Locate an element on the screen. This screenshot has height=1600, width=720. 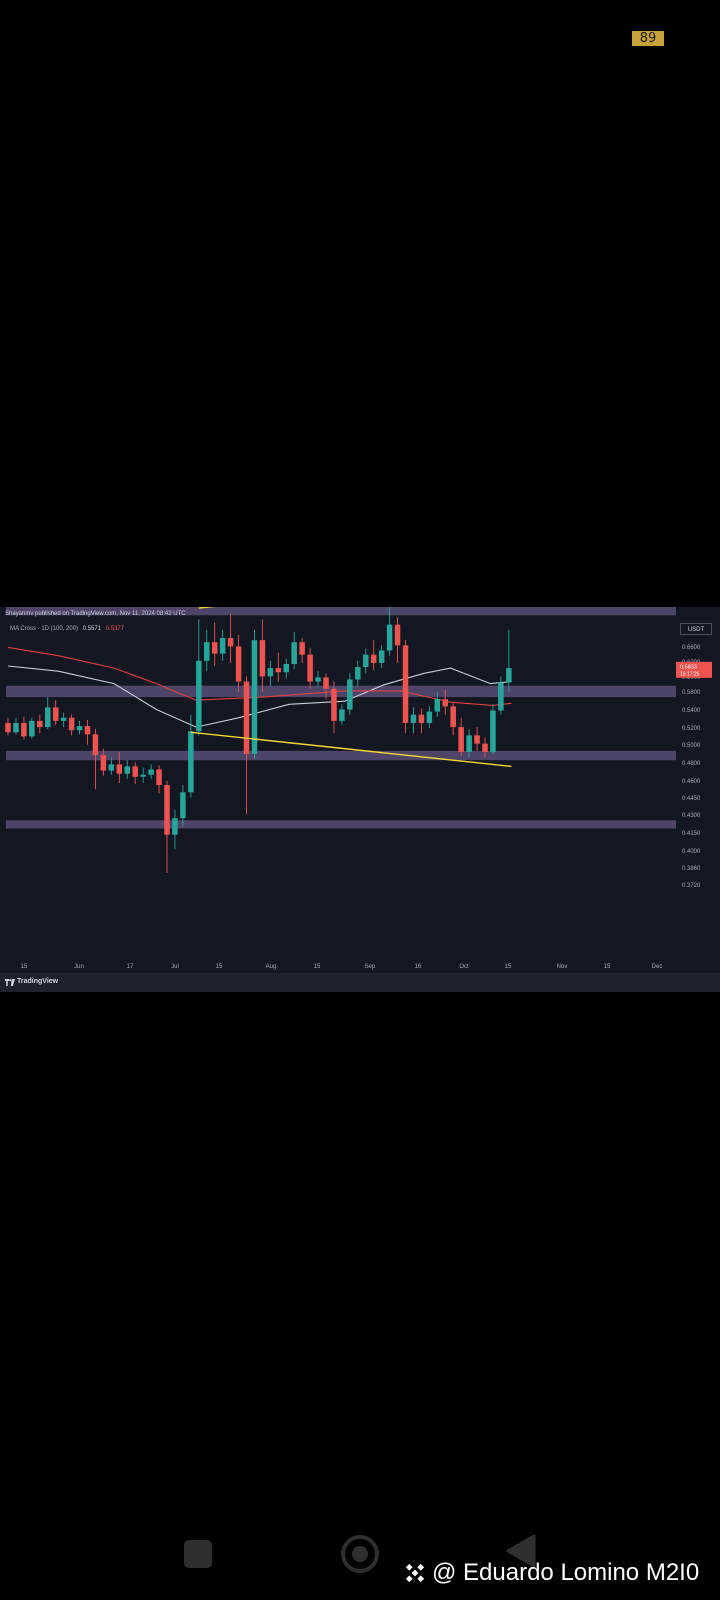
tradingview-footer: TradingView is located at coordinates (360, 982).